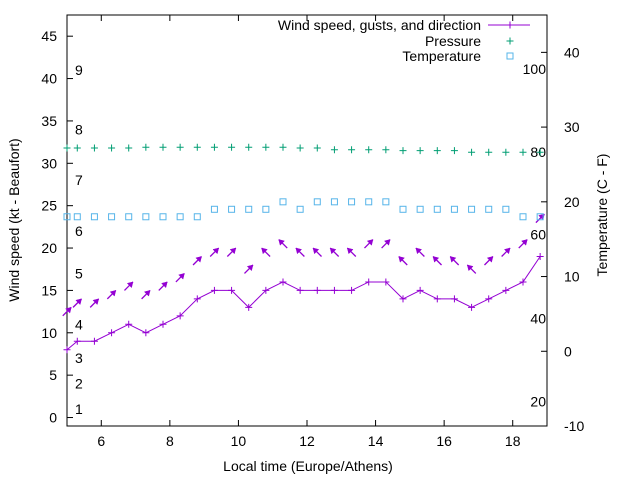 The image size is (640, 485). What do you see at coordinates (441, 56) in the screenshot?
I see `legend-temperature-label: Temperature` at bounding box center [441, 56].